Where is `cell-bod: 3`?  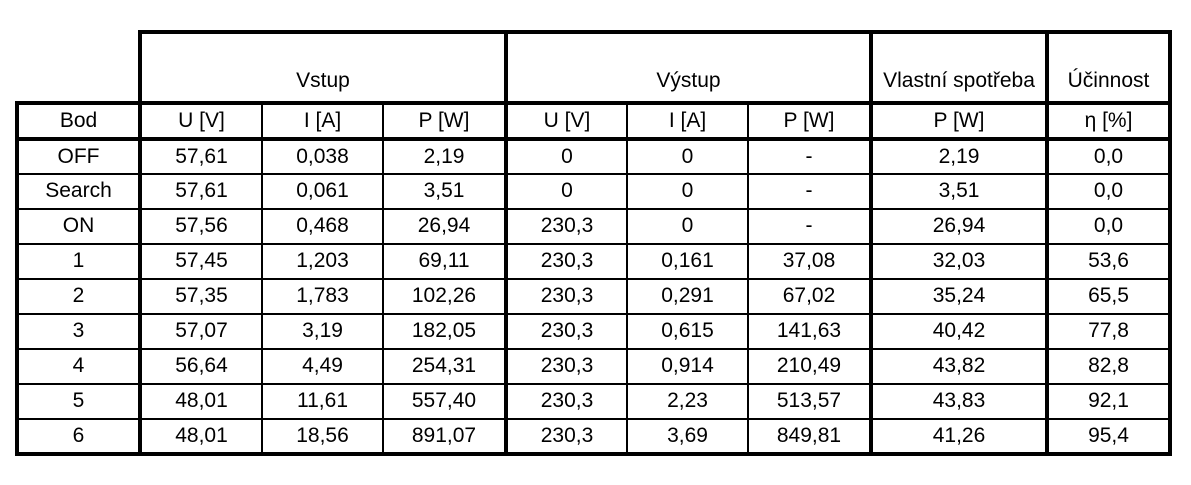 cell-bod: 3 is located at coordinates (78, 331).